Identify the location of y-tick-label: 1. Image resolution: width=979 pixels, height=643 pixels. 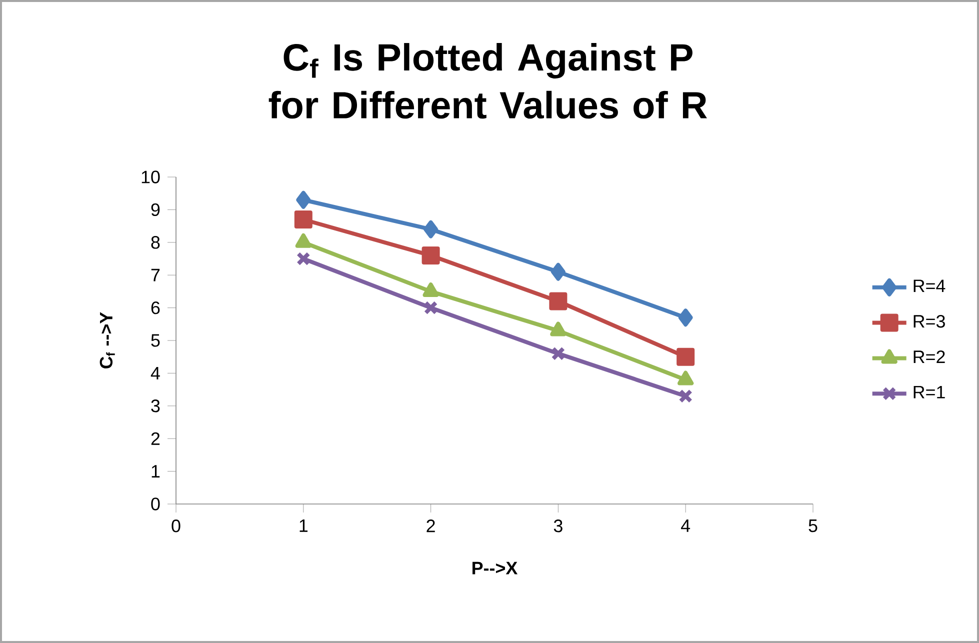
(156, 471).